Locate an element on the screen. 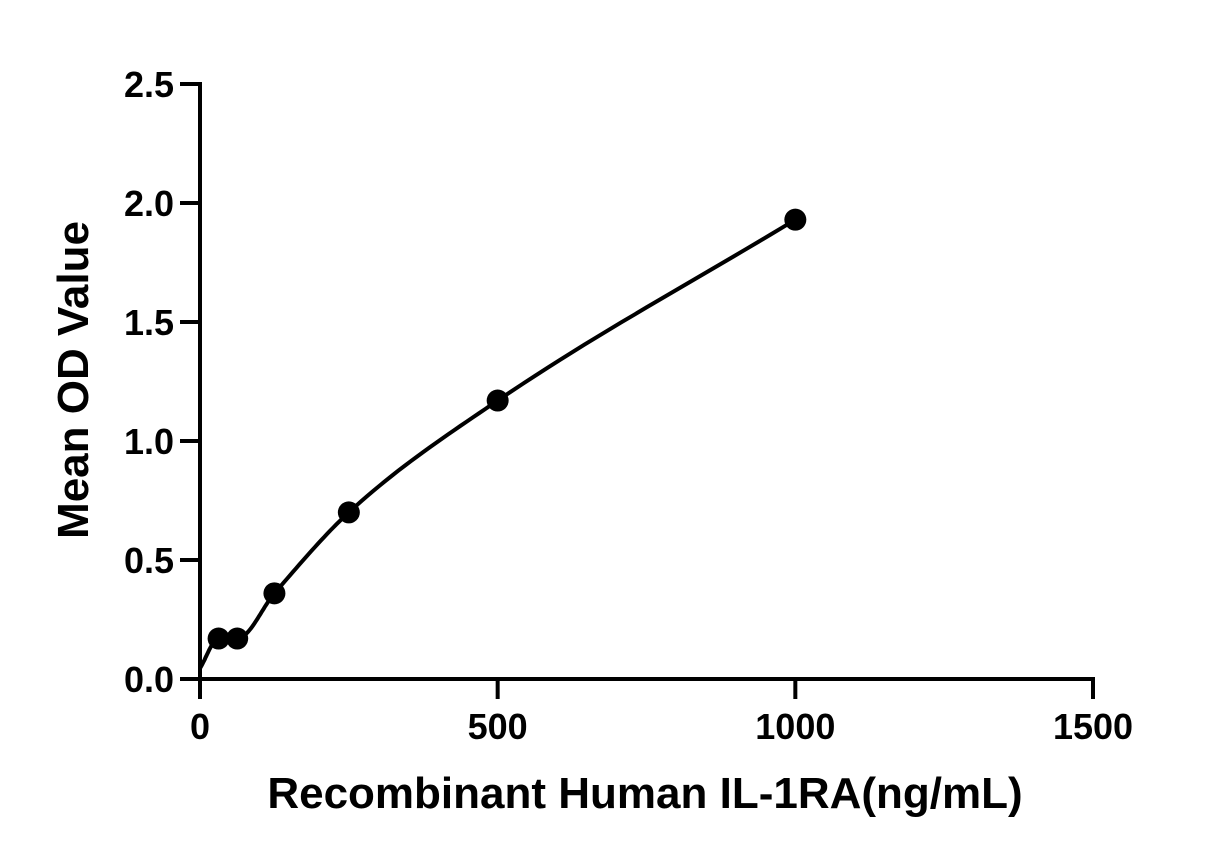 The height and width of the screenshot is (863, 1229). x-ticks: 0 500 1000 1500 is located at coordinates (661, 713).